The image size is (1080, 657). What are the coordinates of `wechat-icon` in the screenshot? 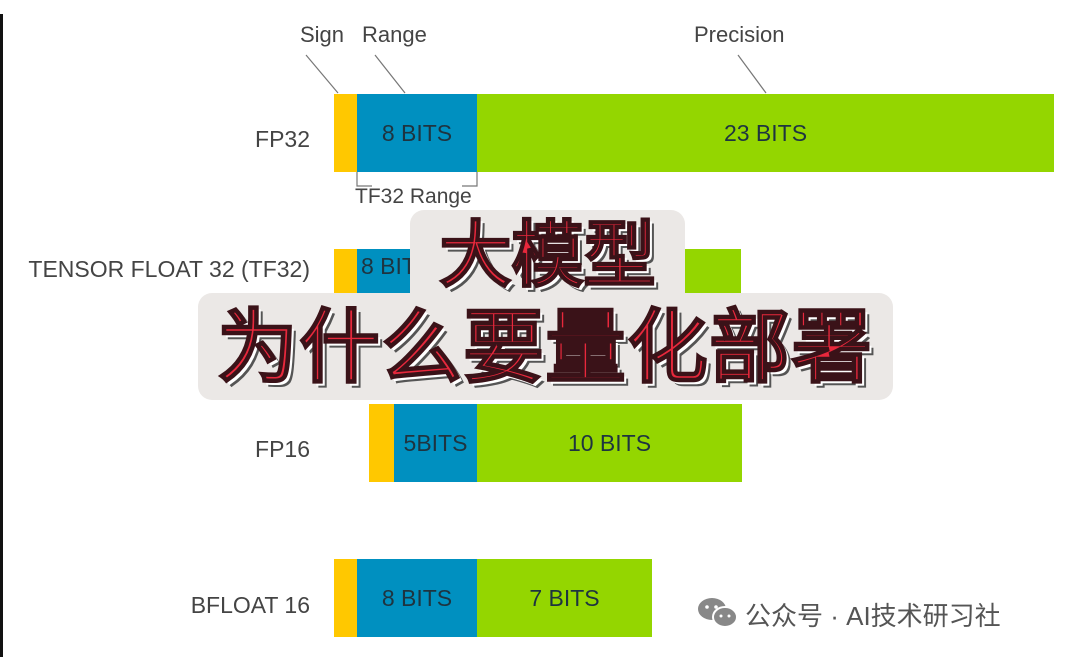 It's located at (718, 613).